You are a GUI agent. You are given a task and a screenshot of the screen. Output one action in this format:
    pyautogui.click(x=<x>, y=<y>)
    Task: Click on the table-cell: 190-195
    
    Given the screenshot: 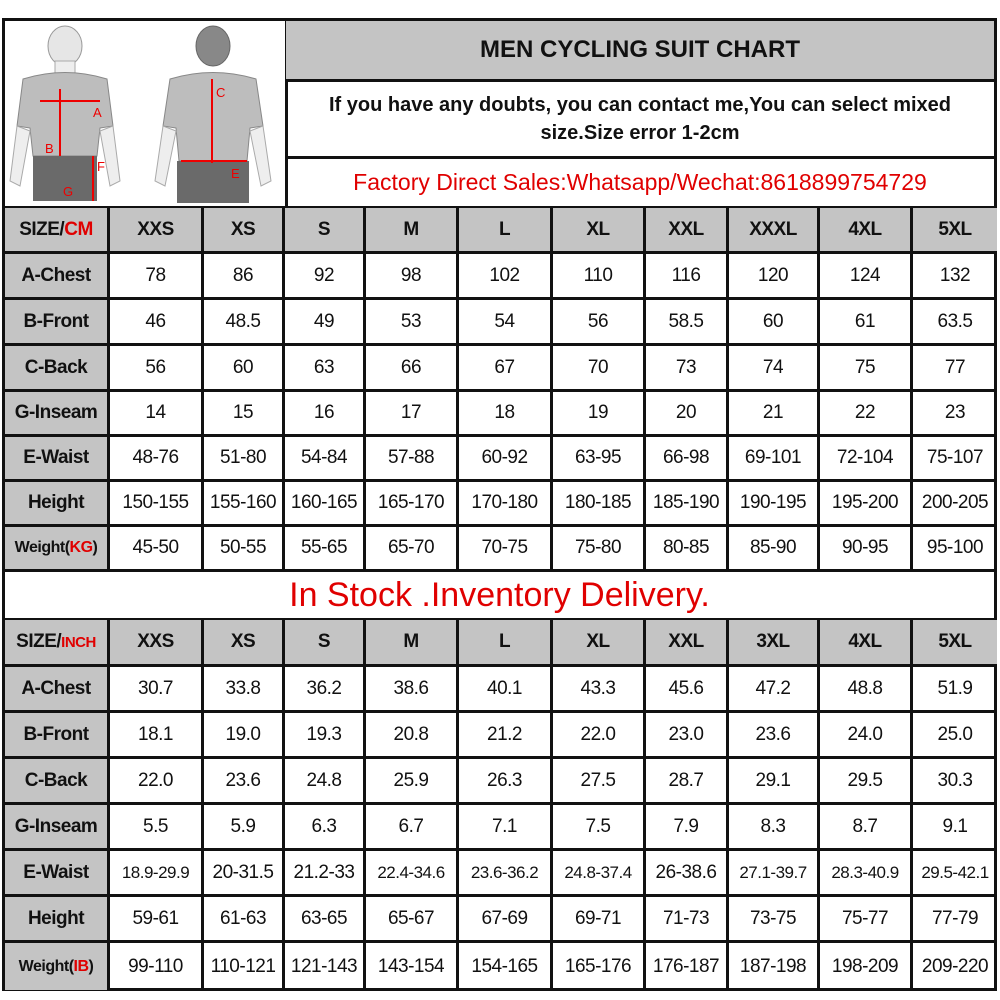 What is the action you would take?
    pyautogui.click(x=774, y=504)
    